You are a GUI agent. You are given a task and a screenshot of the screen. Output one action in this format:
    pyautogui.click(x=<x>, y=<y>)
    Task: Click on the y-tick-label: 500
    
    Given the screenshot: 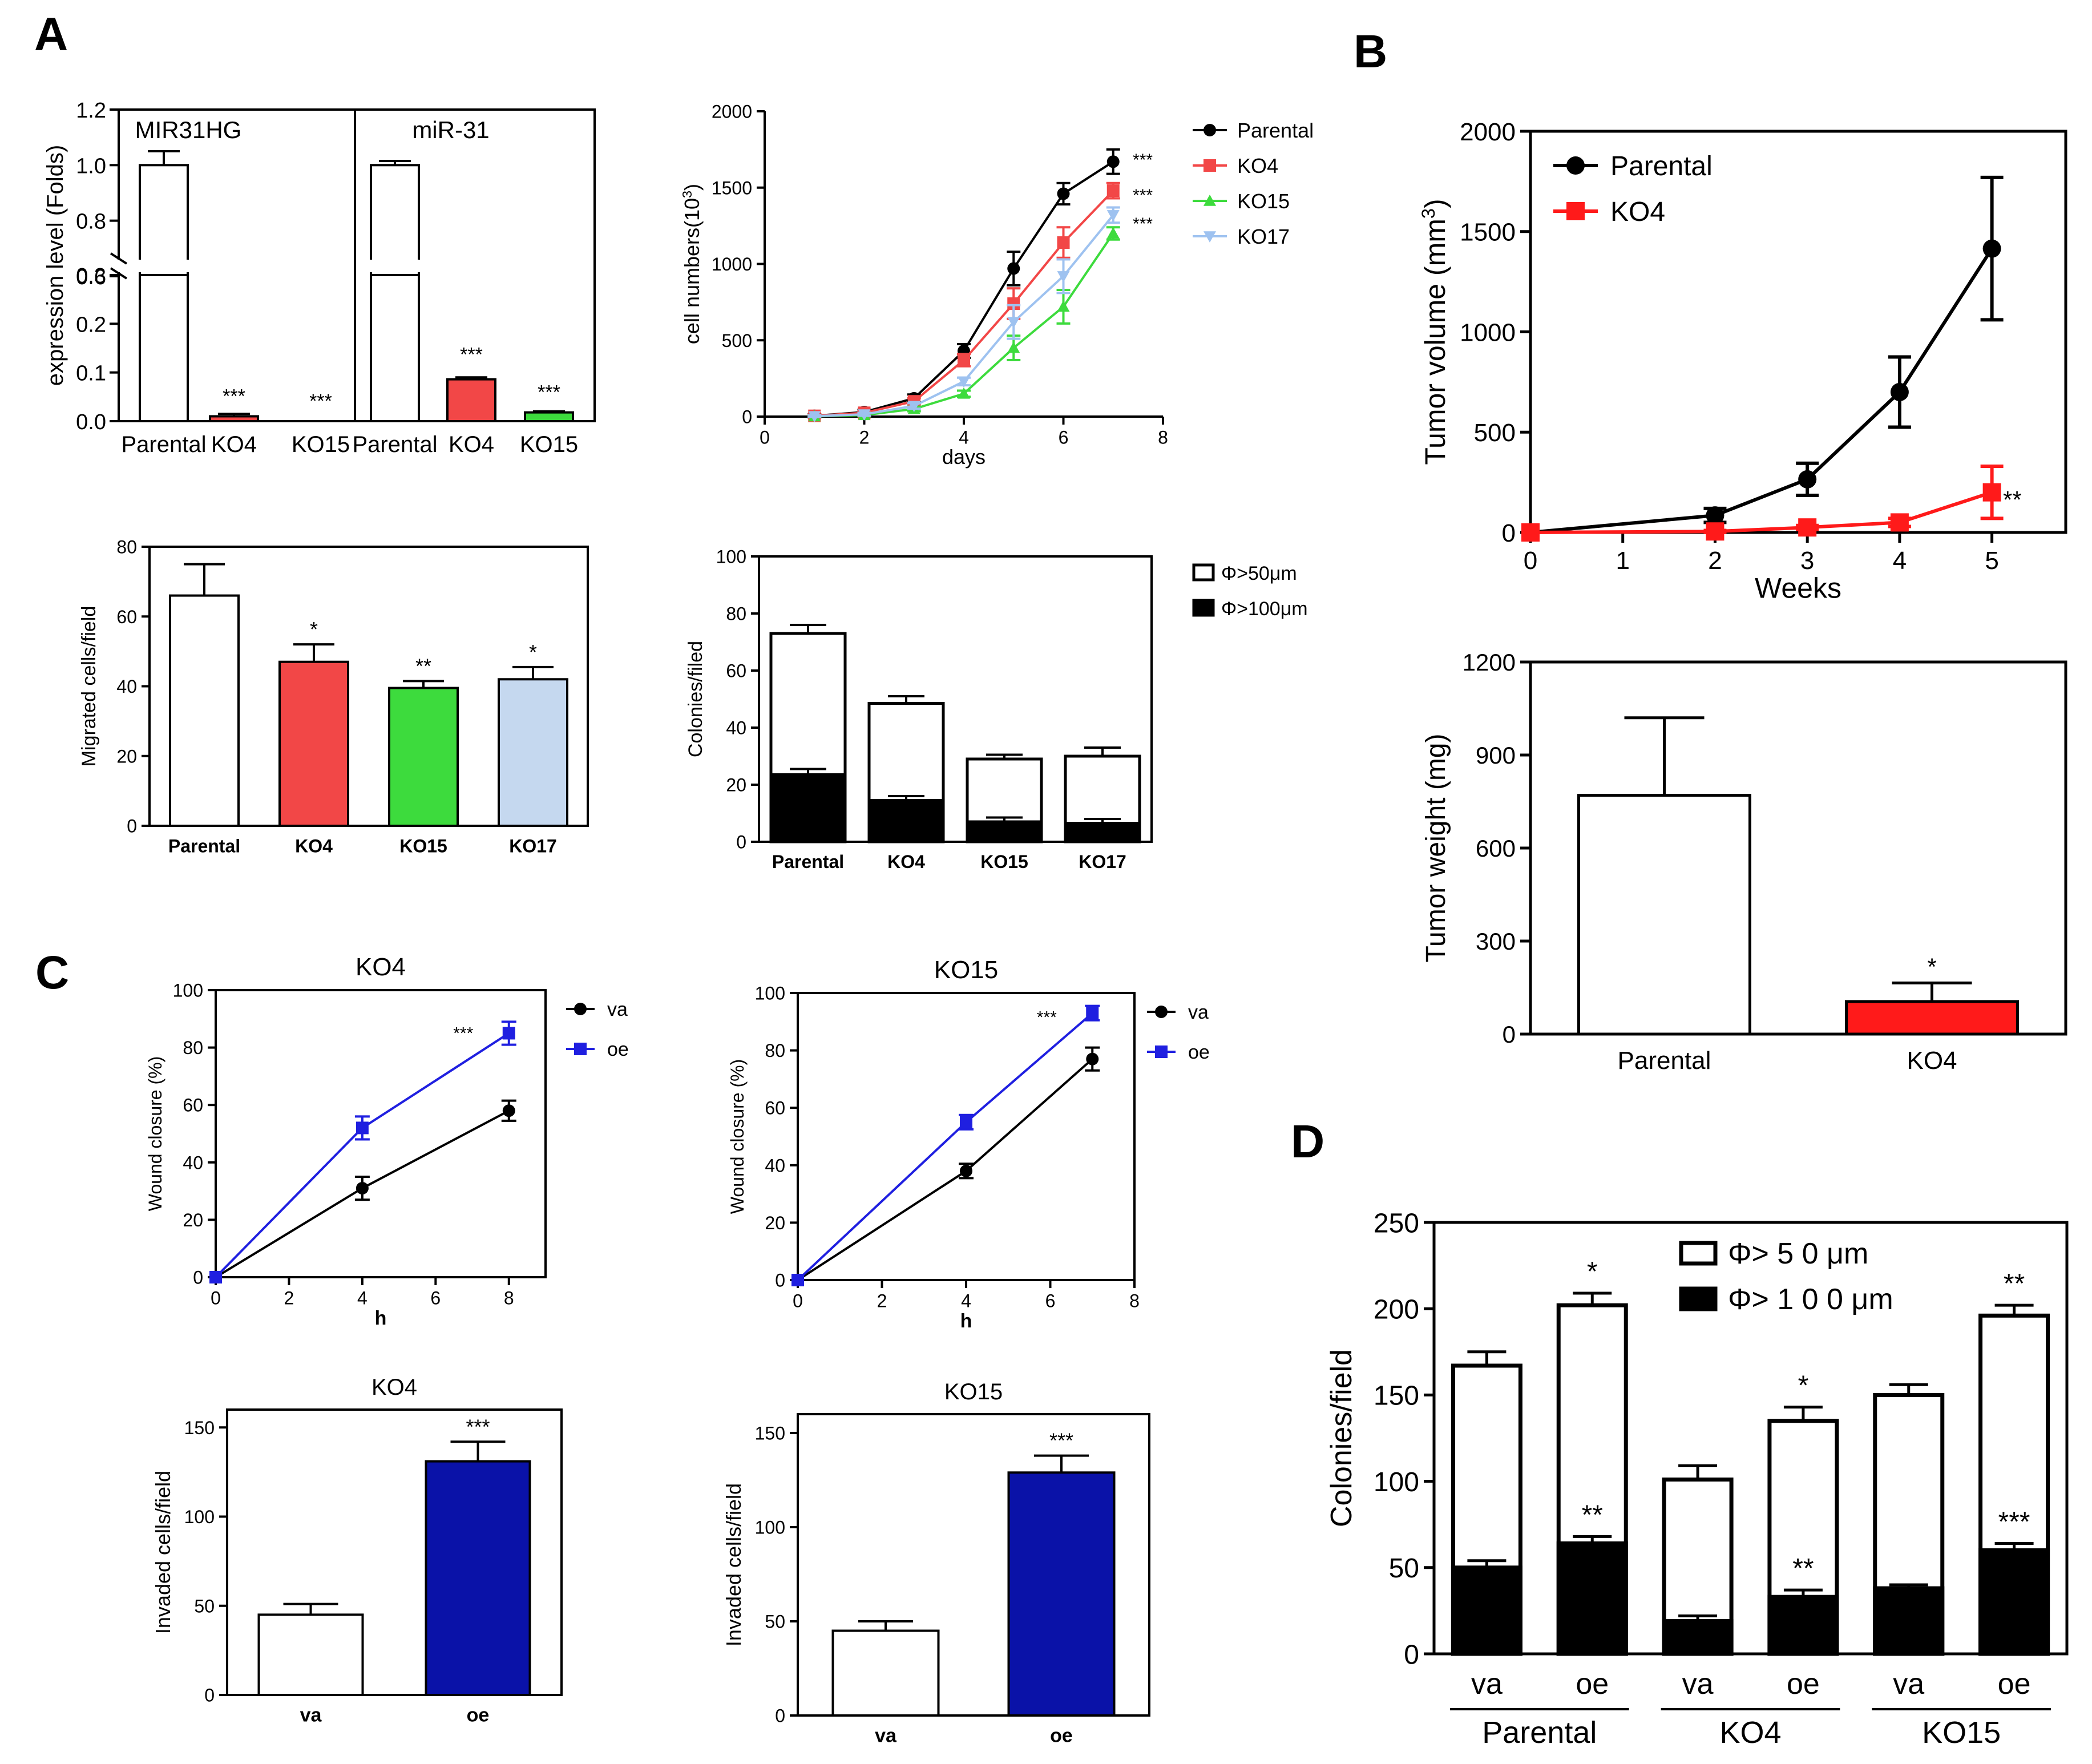 What is the action you would take?
    pyautogui.click(x=1495, y=433)
    